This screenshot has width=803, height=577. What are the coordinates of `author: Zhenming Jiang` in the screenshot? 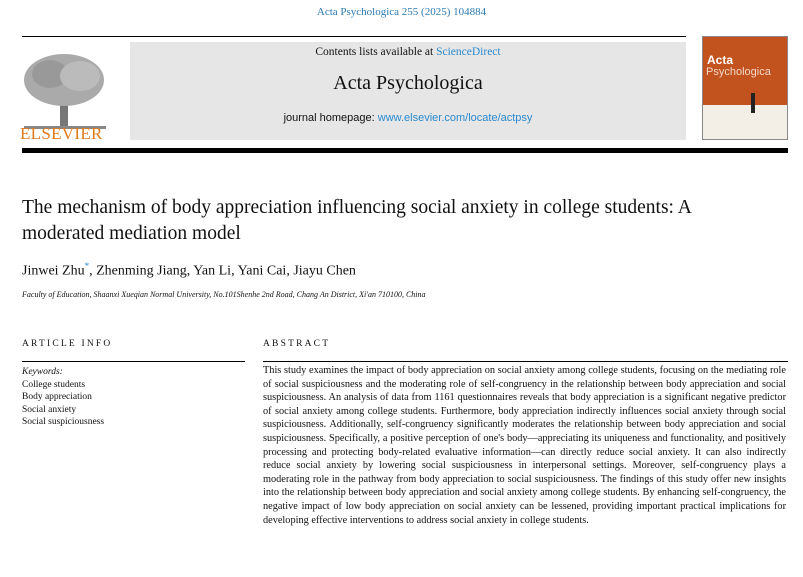 It's located at (141, 271).